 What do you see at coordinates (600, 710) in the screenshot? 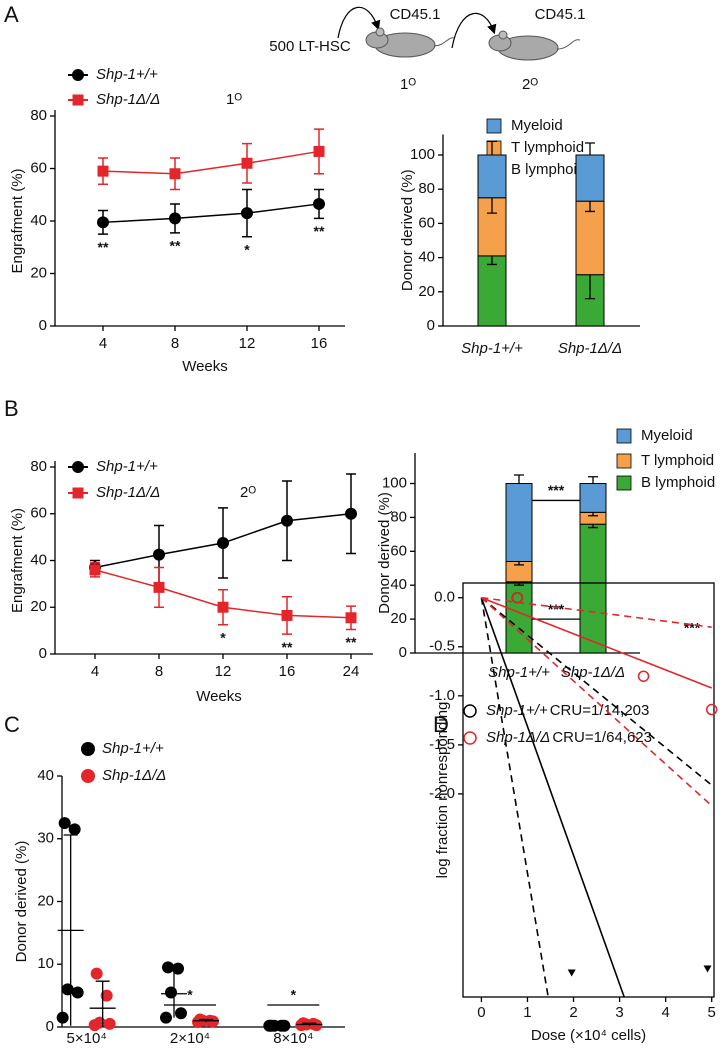
I see `legend-cru: CRU=1/14,203` at bounding box center [600, 710].